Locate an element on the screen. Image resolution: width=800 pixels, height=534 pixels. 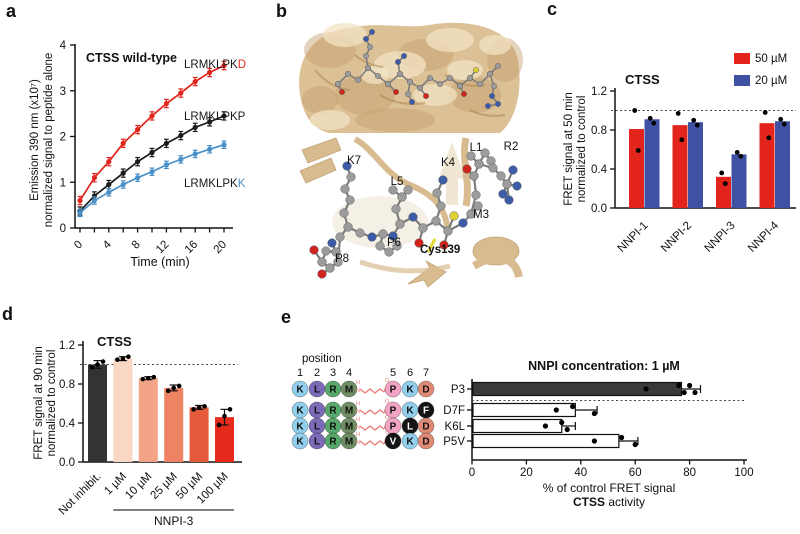
svg-text: 50 µM is located at coordinates (771, 59).